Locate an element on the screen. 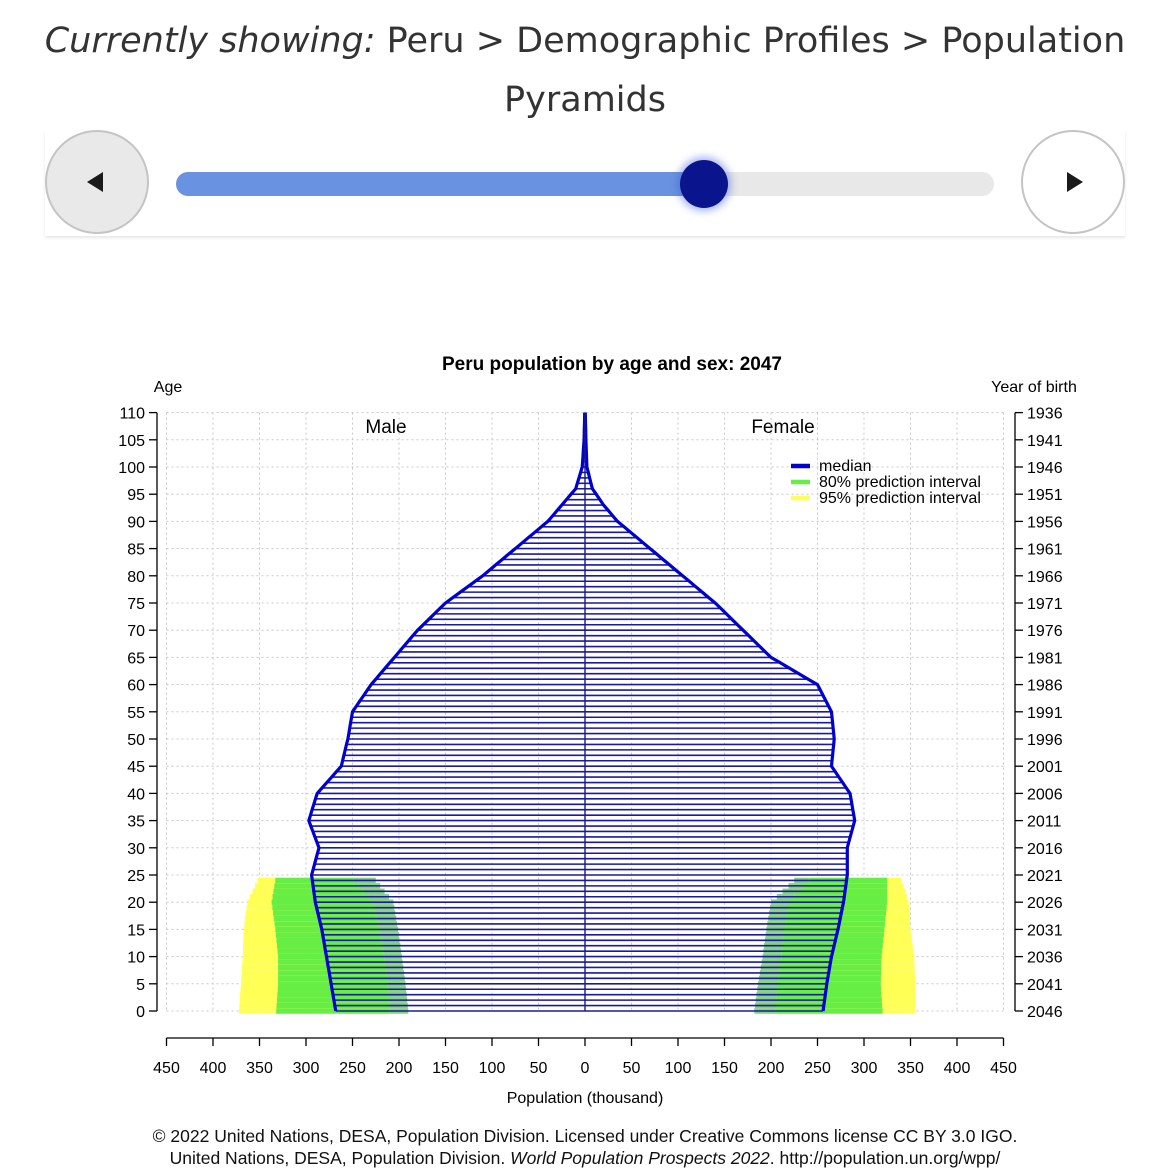  year-of-birth-tick-label: 2036 is located at coordinates (1045, 958).